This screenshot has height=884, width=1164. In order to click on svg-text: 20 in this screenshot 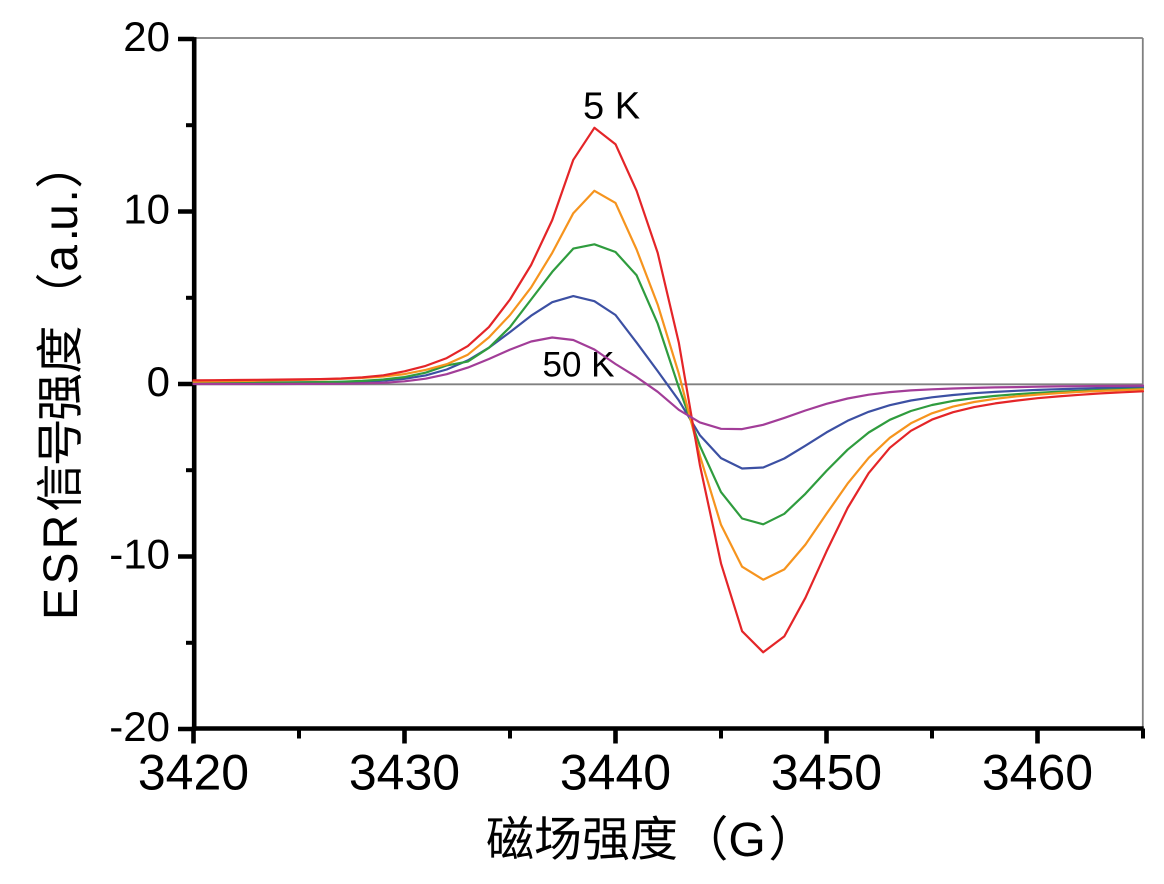, I will do `click(146, 36)`.